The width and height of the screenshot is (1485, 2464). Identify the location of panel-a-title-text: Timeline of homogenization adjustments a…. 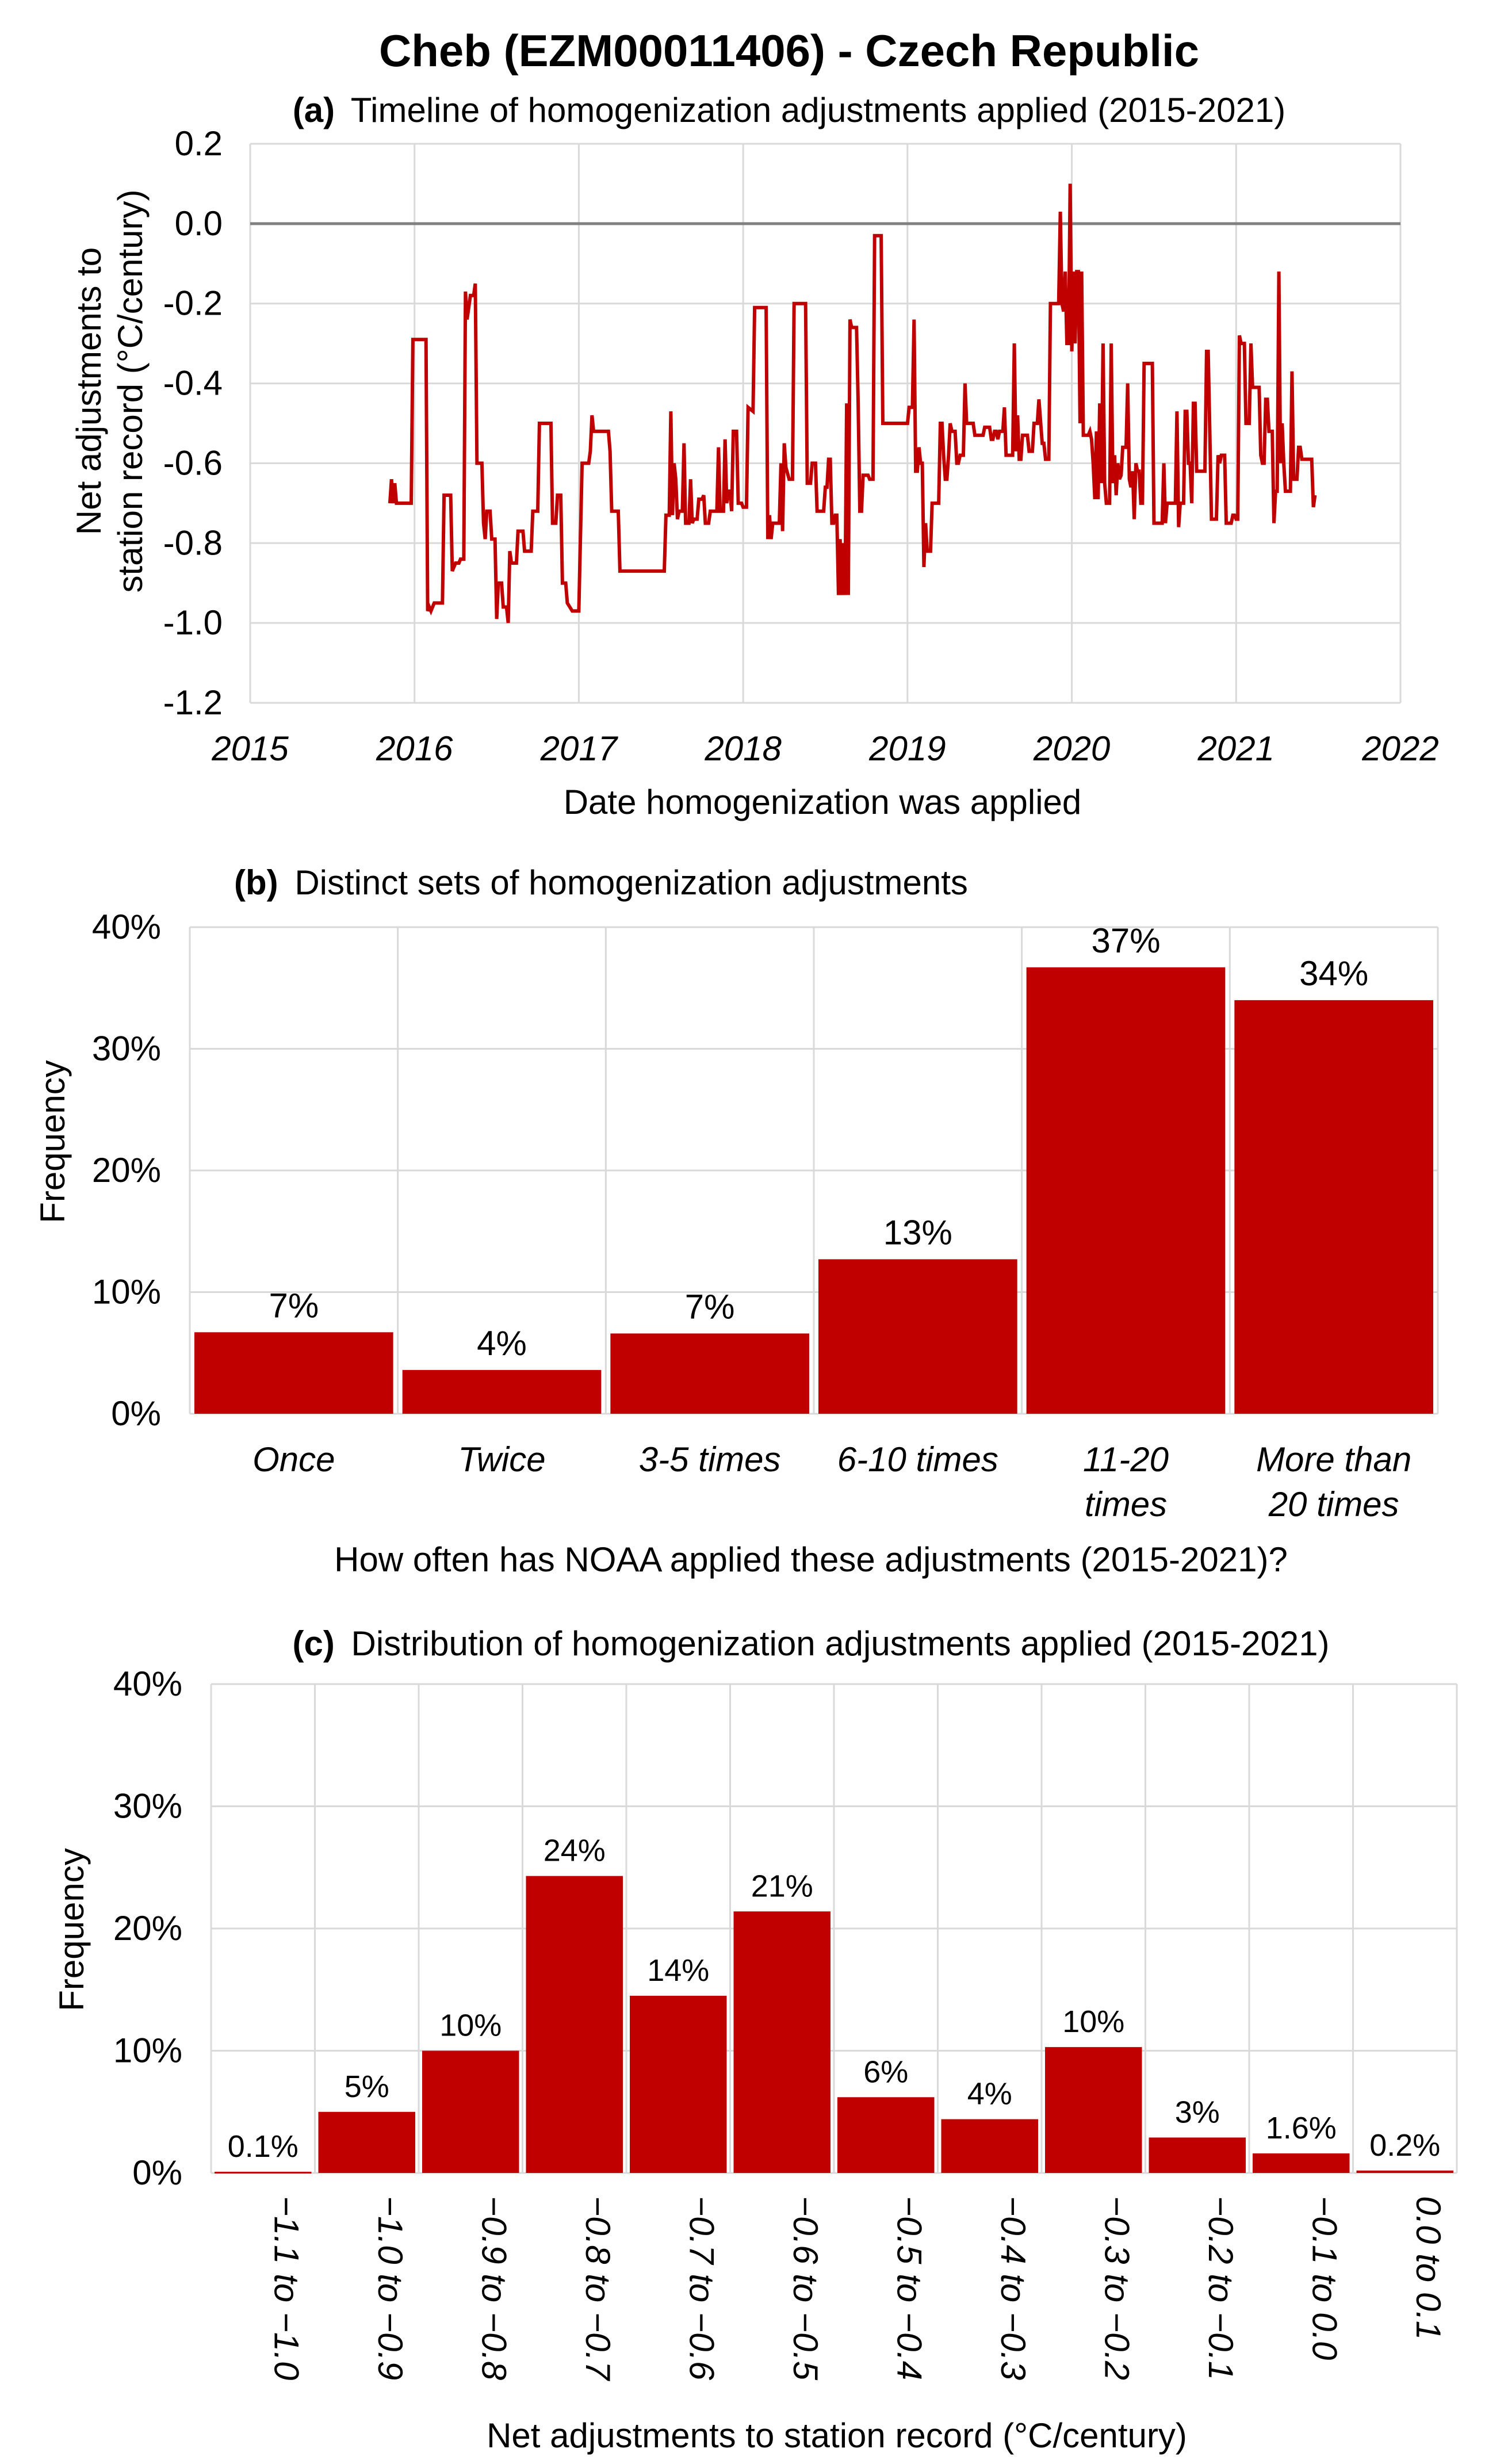
(818, 110).